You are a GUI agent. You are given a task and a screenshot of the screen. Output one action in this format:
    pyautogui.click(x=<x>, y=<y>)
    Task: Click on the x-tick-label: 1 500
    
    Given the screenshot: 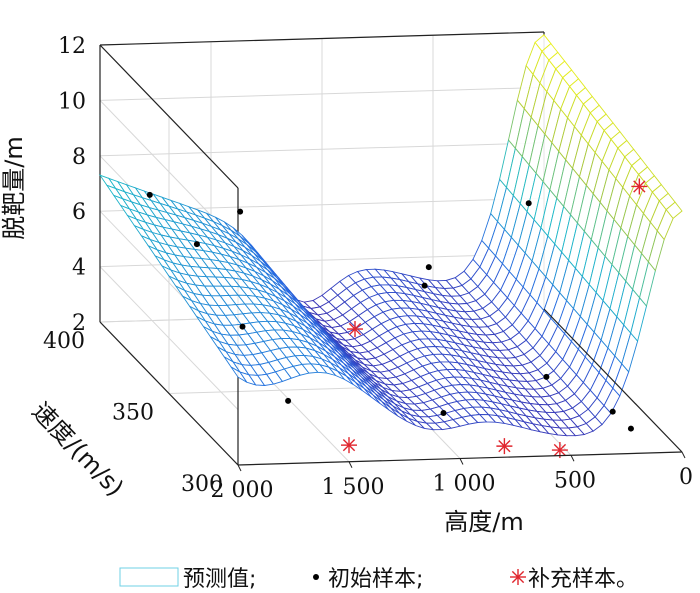 What is the action you would take?
    pyautogui.click(x=353, y=487)
    